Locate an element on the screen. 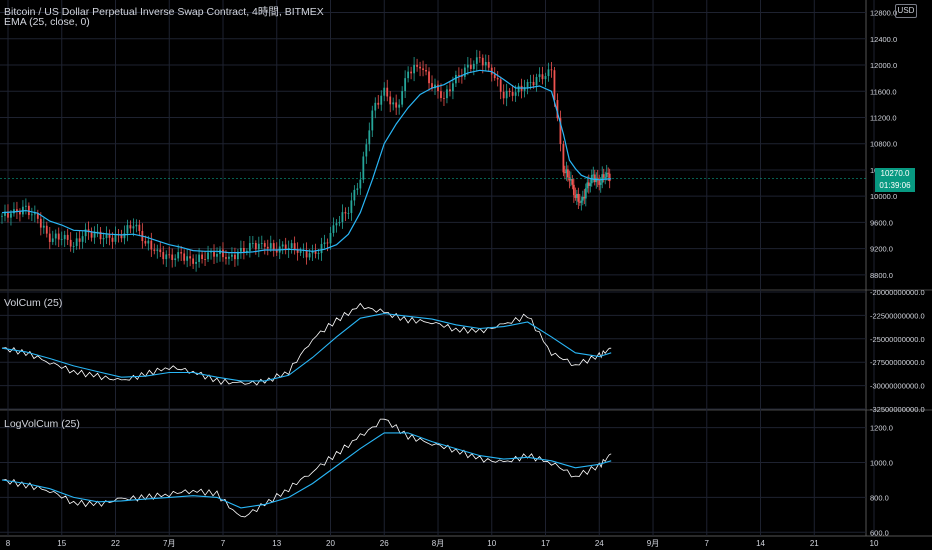  y-tick-label: -32500000000.0 is located at coordinates (897, 409).